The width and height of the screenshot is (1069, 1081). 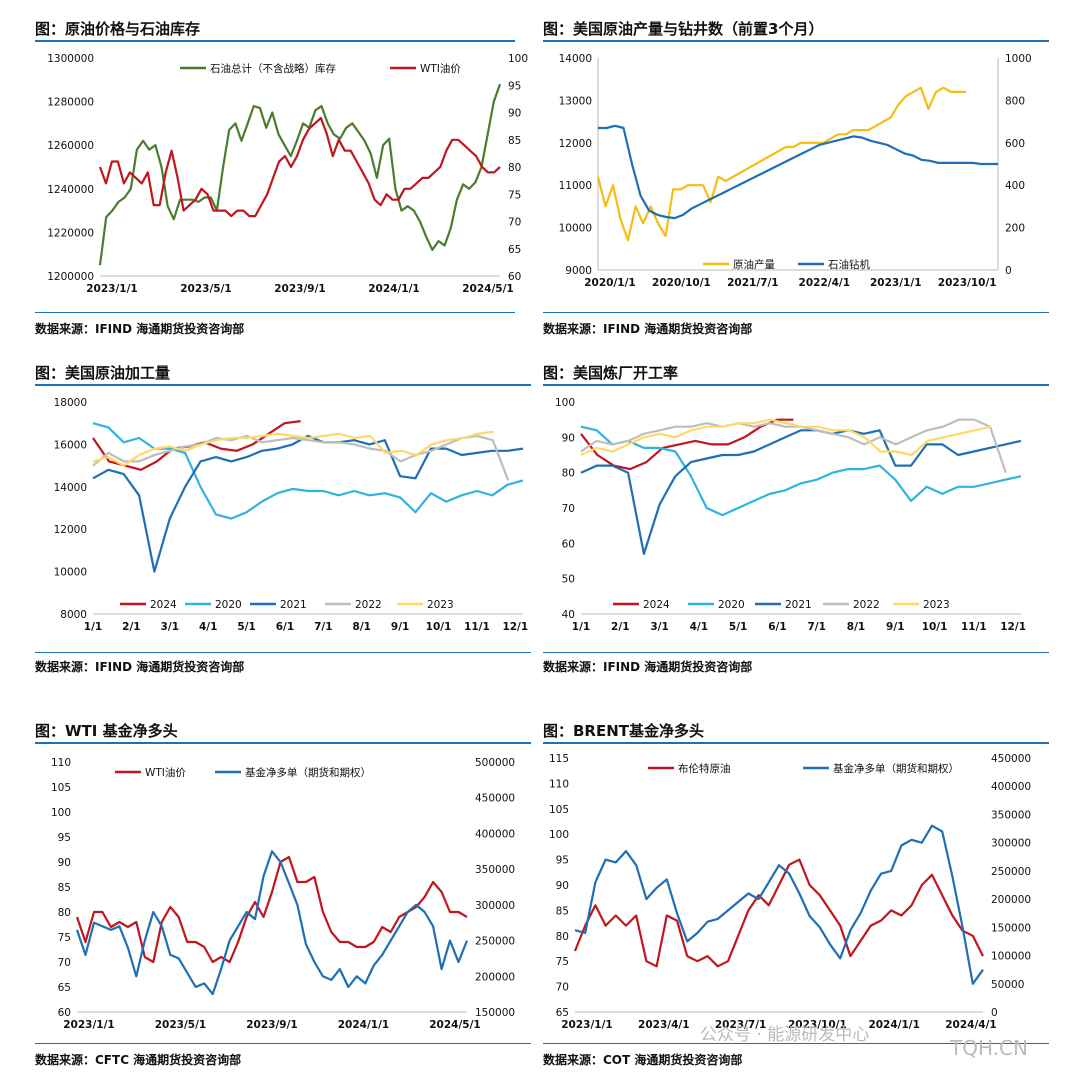 I want to click on x-tick-label: 2022/4/1, so click(x=825, y=283).